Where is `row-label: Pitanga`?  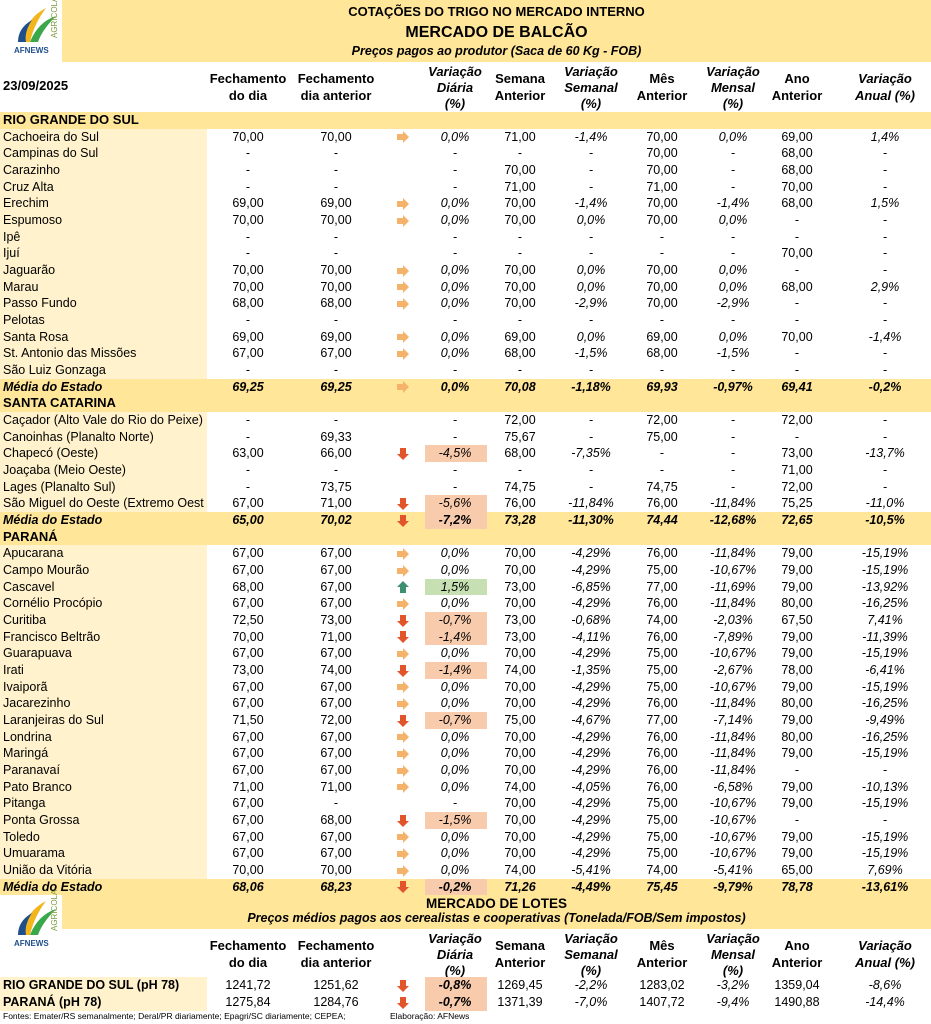
row-label: Pitanga is located at coordinates (24, 803).